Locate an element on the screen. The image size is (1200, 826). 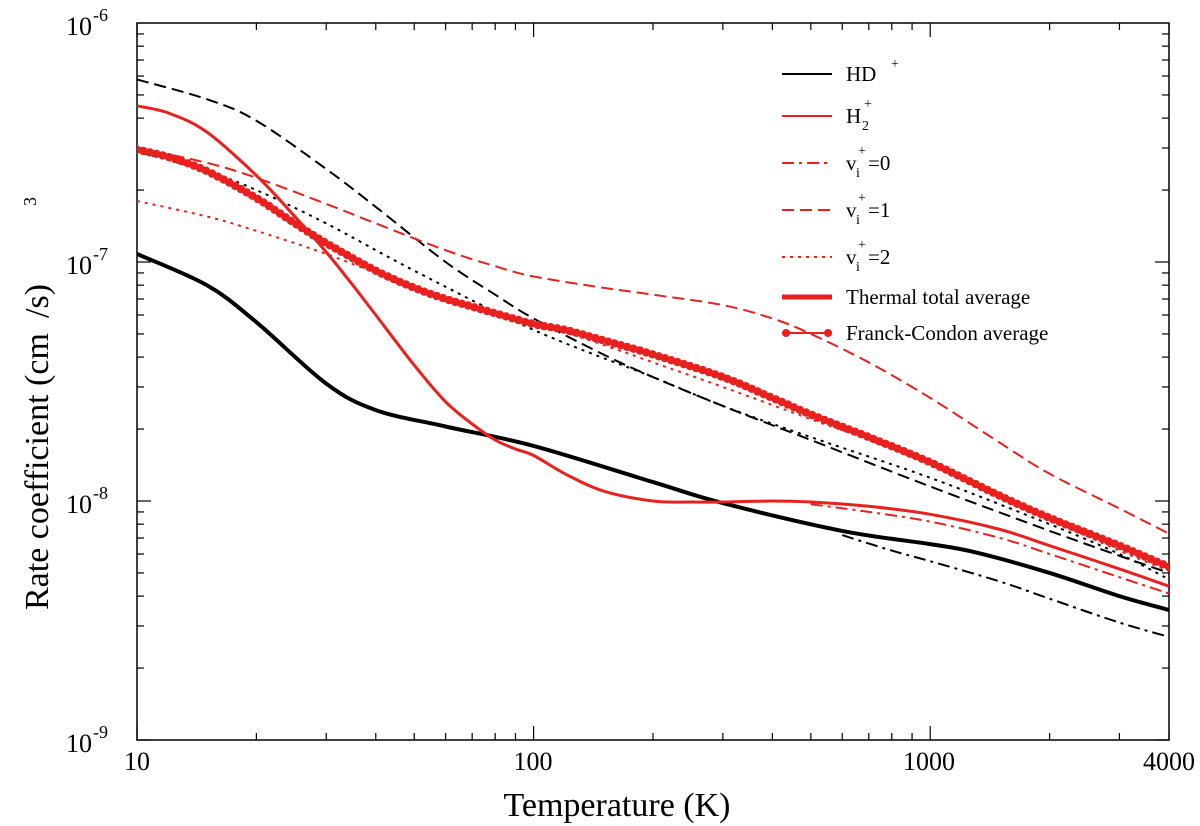
x-axis-title: Temperature (K) is located at coordinates (617, 805).